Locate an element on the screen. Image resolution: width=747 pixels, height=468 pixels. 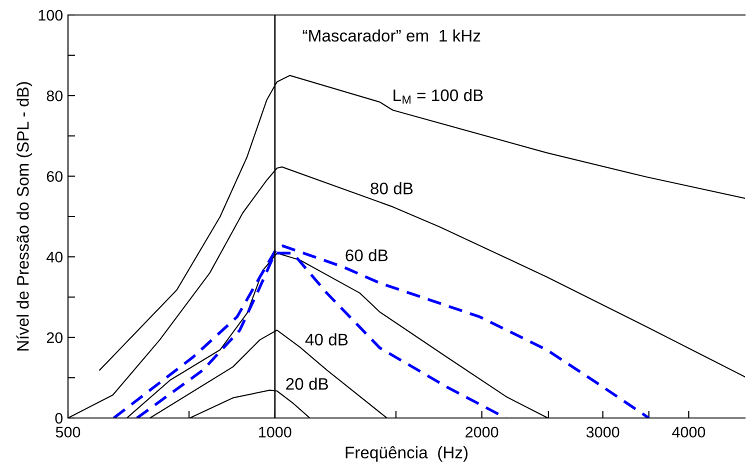
x-tick-label: 1000 is located at coordinates (275, 432).